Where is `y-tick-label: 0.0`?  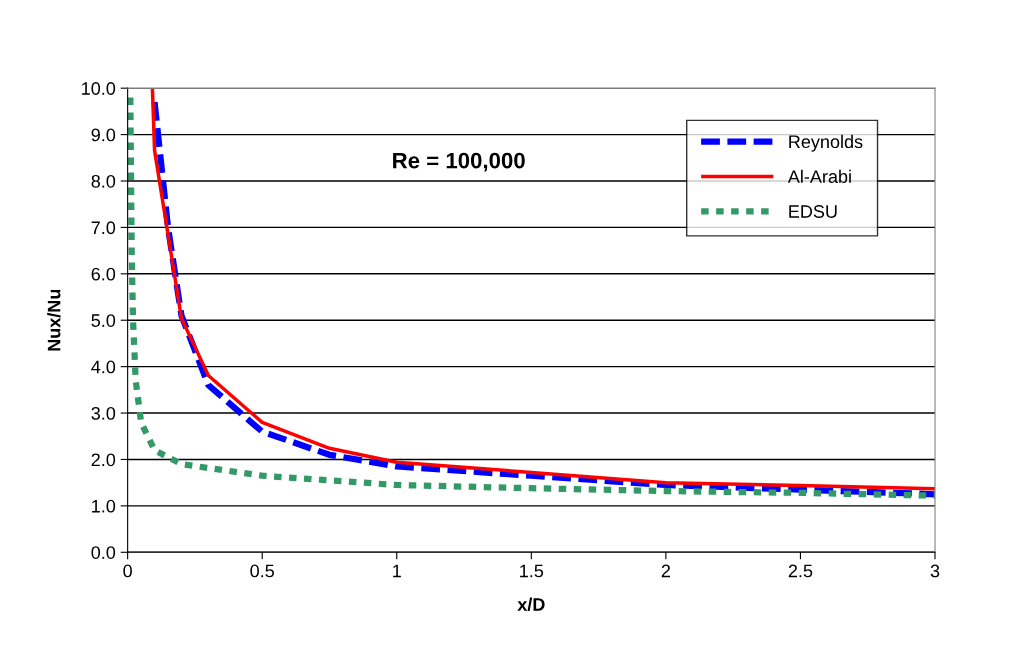
y-tick-label: 0.0 is located at coordinates (103, 552).